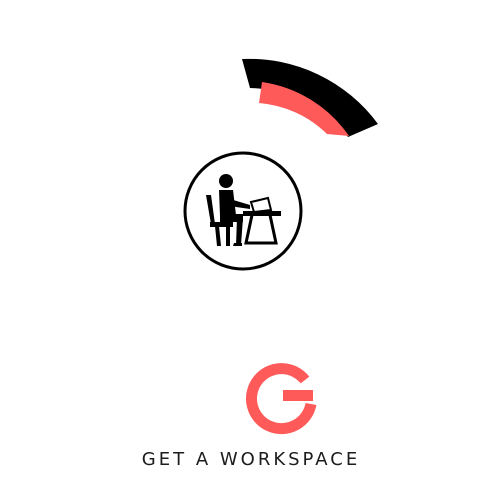 This screenshot has width=500, height=500. What do you see at coordinates (243, 211) in the screenshot?
I see `person-at-desk-icon` at bounding box center [243, 211].